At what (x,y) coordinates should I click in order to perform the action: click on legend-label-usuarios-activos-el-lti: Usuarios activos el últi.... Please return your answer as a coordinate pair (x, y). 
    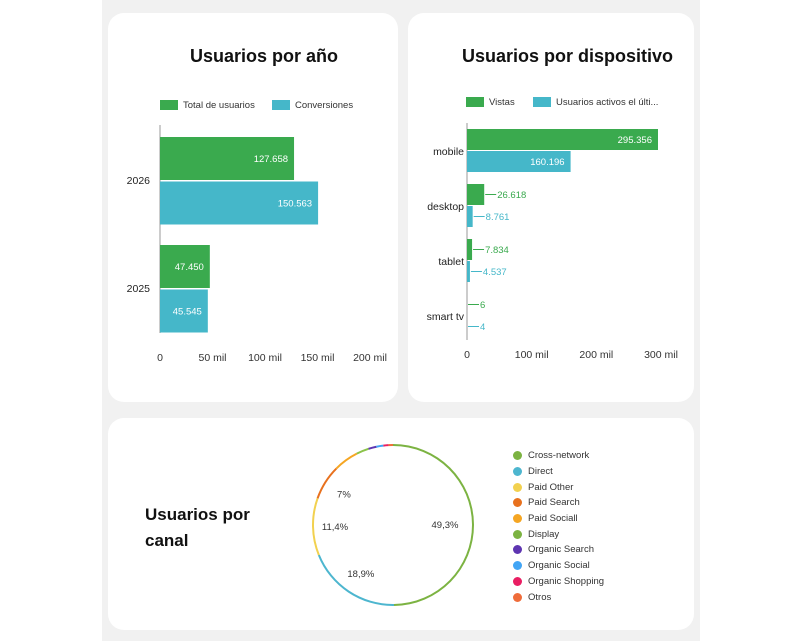
    Looking at the image, I should click on (607, 102).